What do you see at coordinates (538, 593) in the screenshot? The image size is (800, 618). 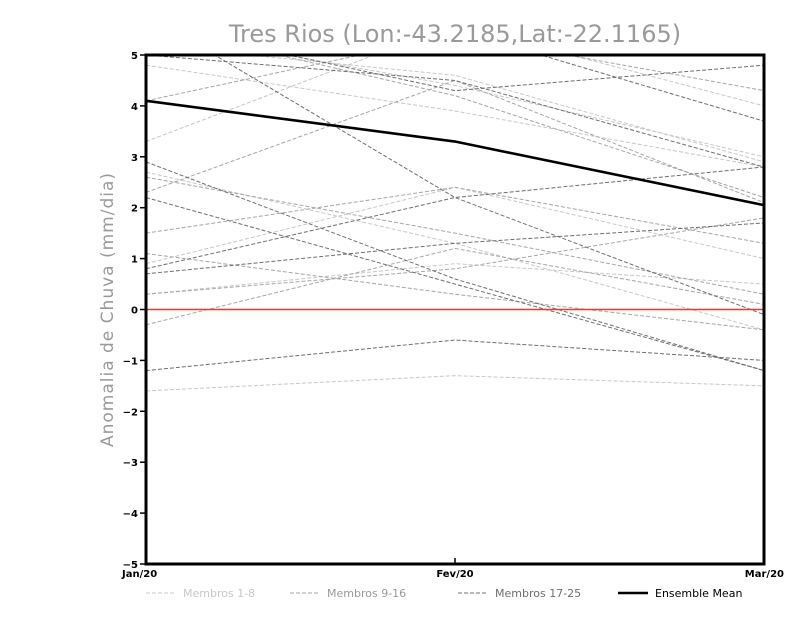 I see `legend-label-g3: Membros 17-25` at bounding box center [538, 593].